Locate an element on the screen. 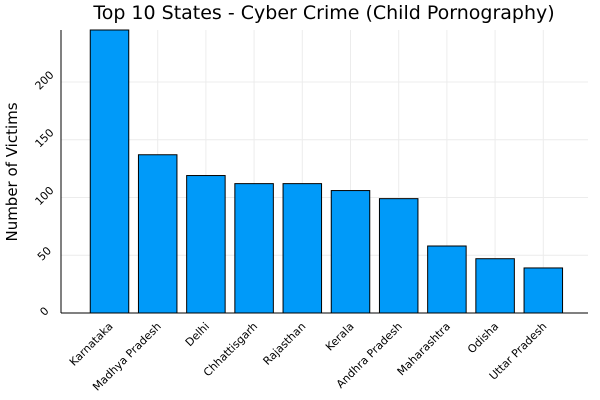  x-tick-label: Karnataka is located at coordinates (91, 344).